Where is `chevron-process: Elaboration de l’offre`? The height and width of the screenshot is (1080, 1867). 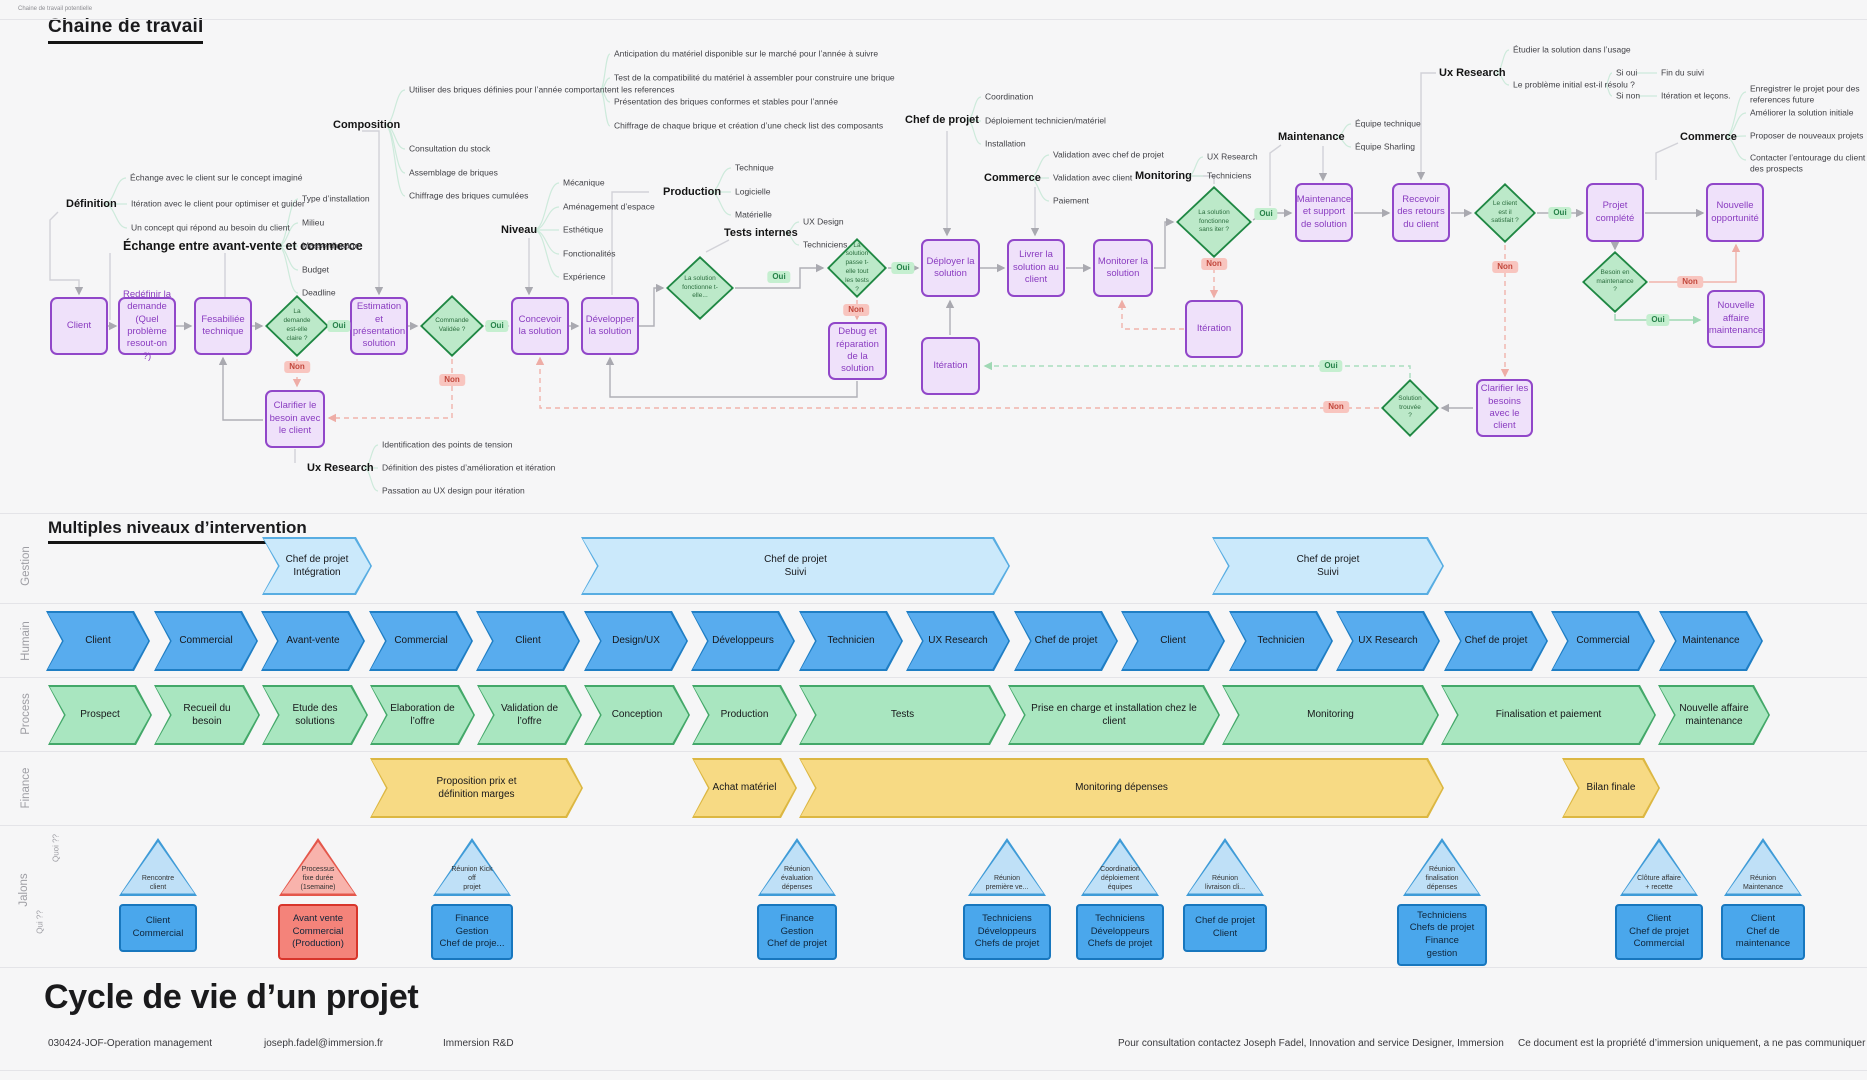
chevron-process: Elaboration de l’offre is located at coordinates (422, 715).